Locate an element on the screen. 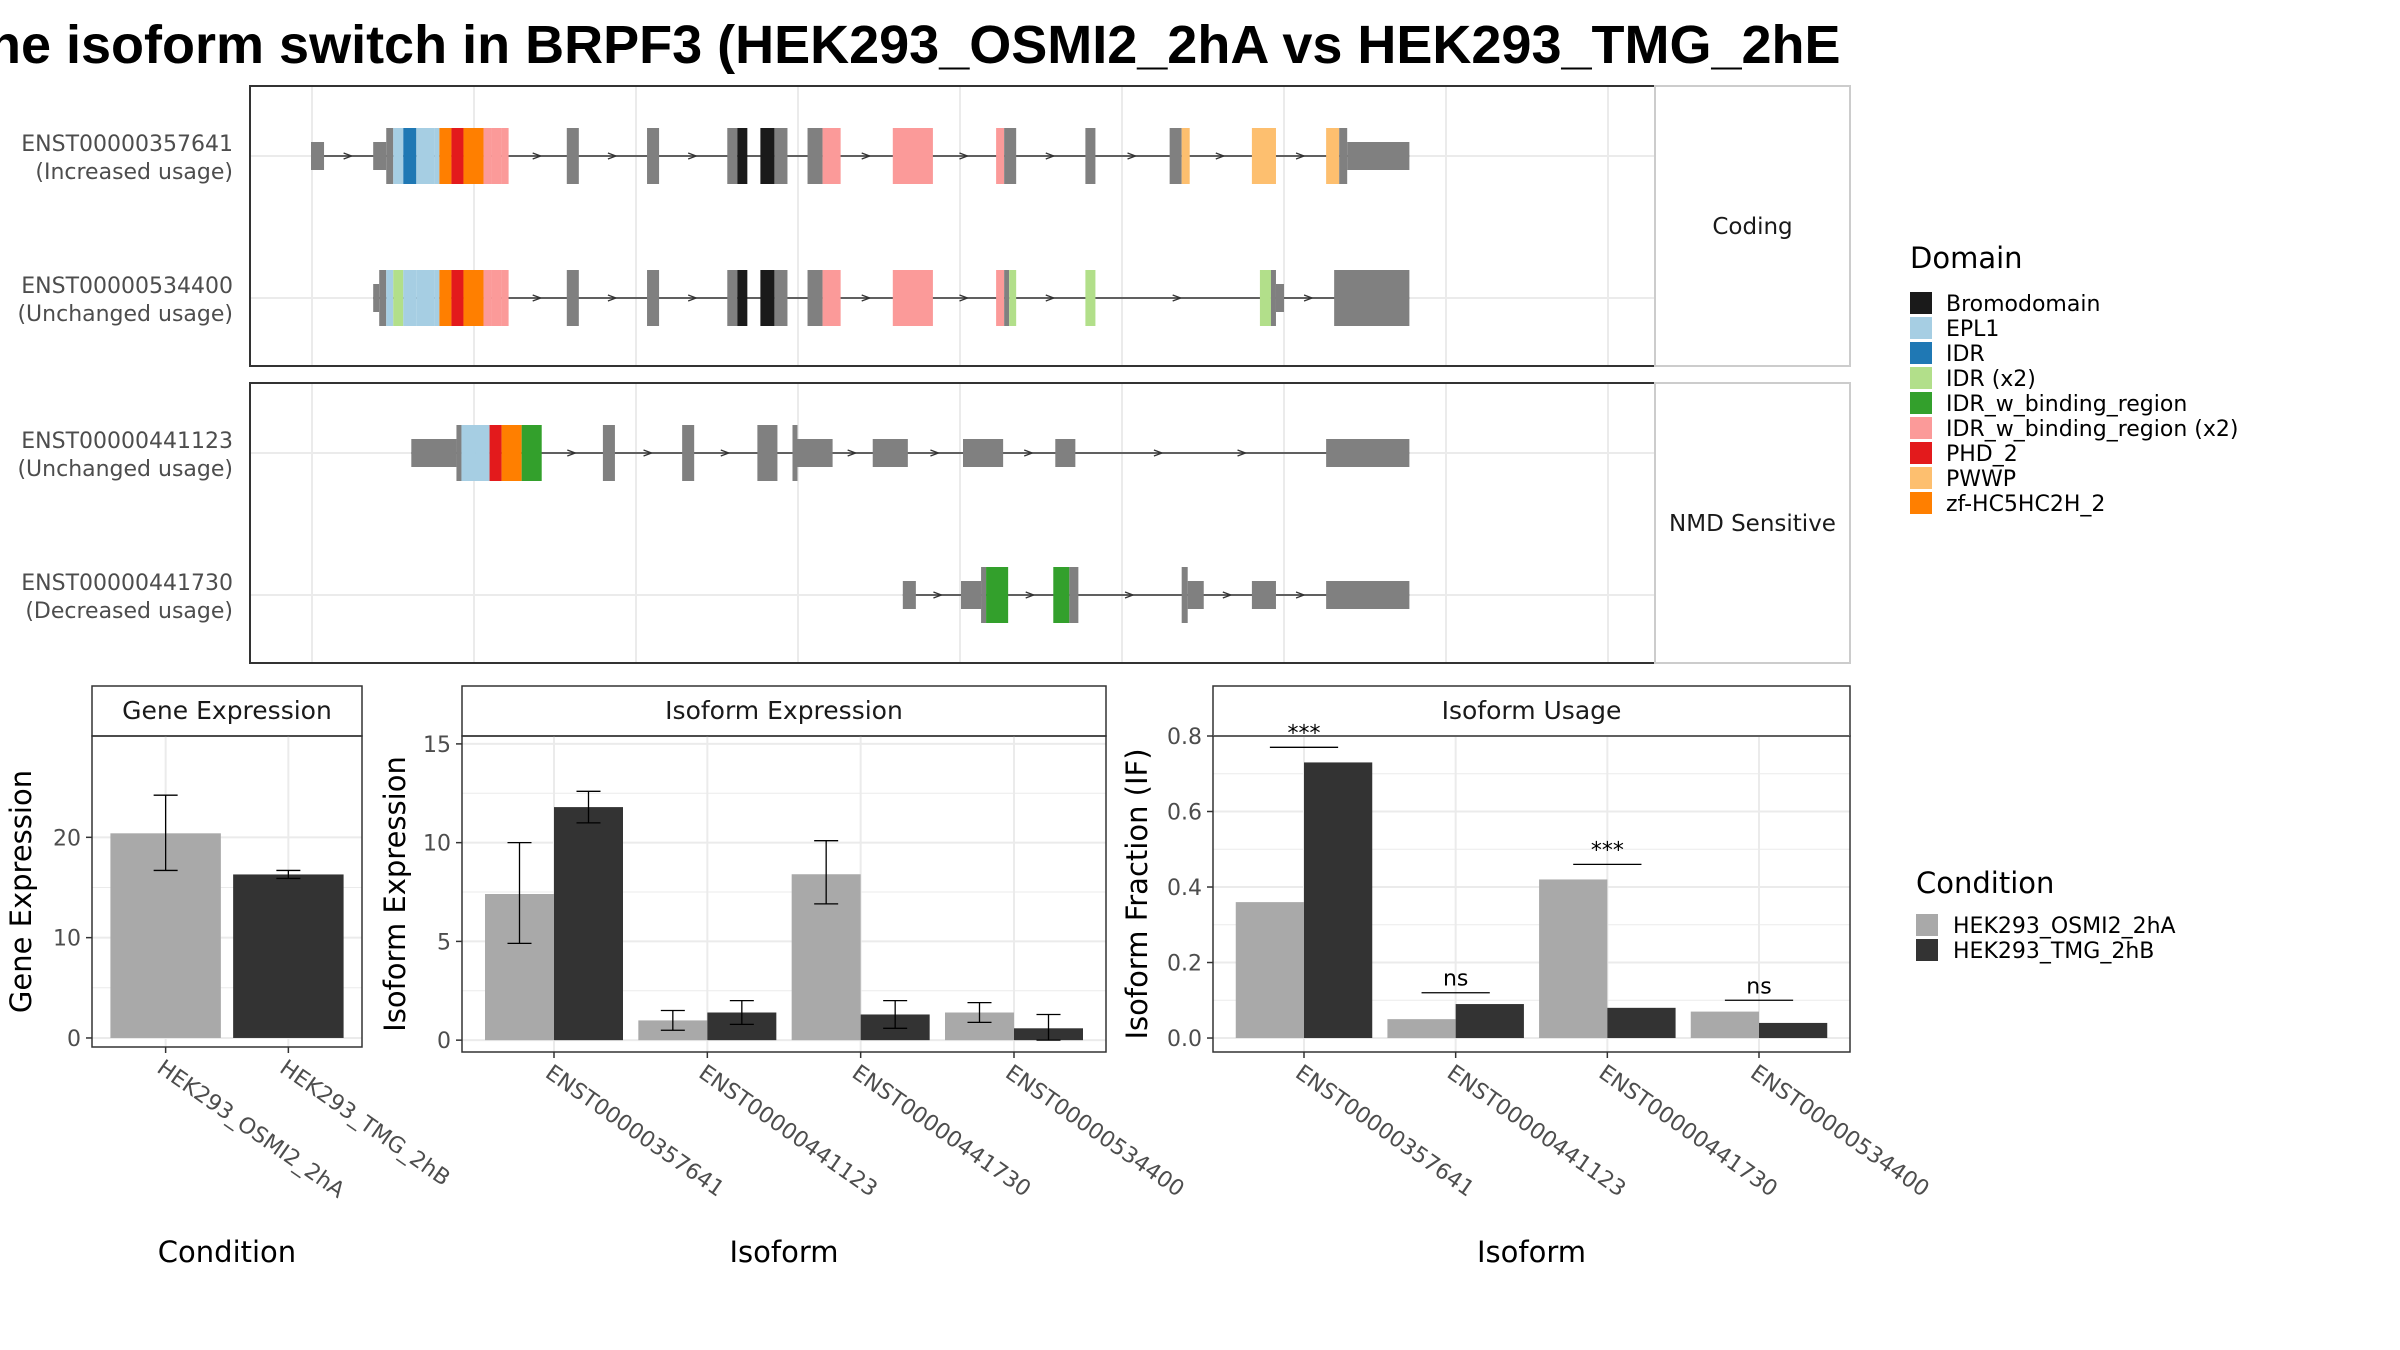 Image resolution: width=2400 pixels, height=1350 pixels. legend-label: PWWP is located at coordinates (1981, 479).